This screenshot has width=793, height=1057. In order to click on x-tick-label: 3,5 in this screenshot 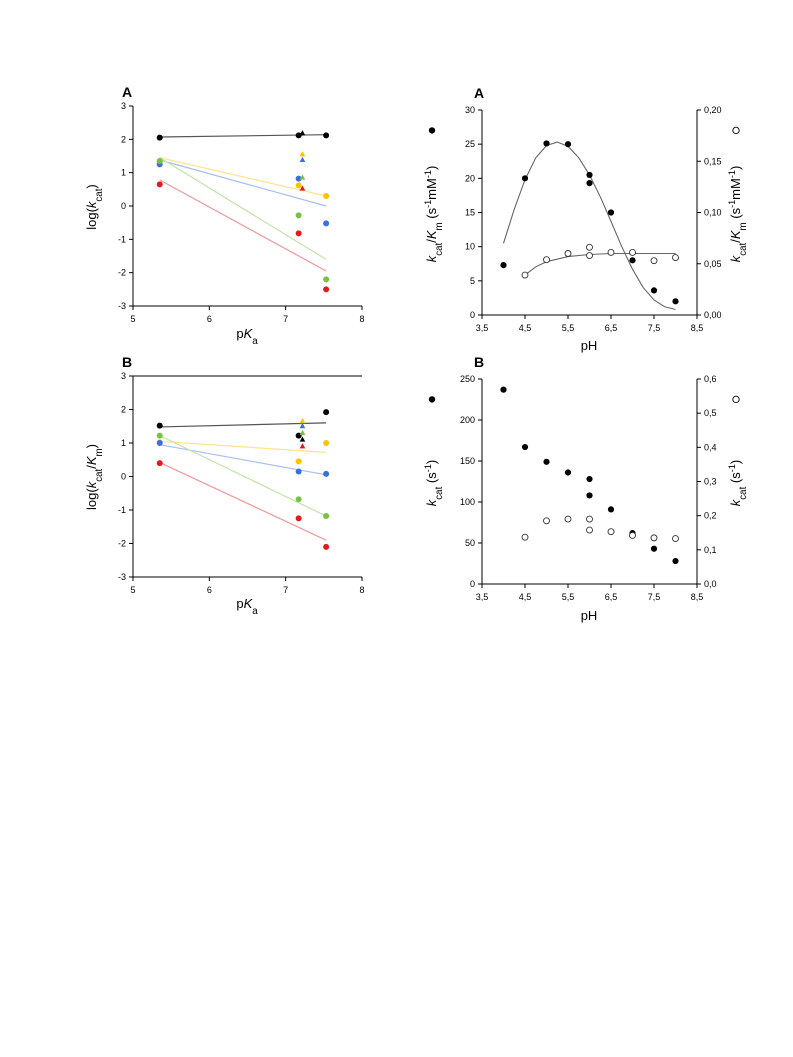, I will do `click(482, 597)`.